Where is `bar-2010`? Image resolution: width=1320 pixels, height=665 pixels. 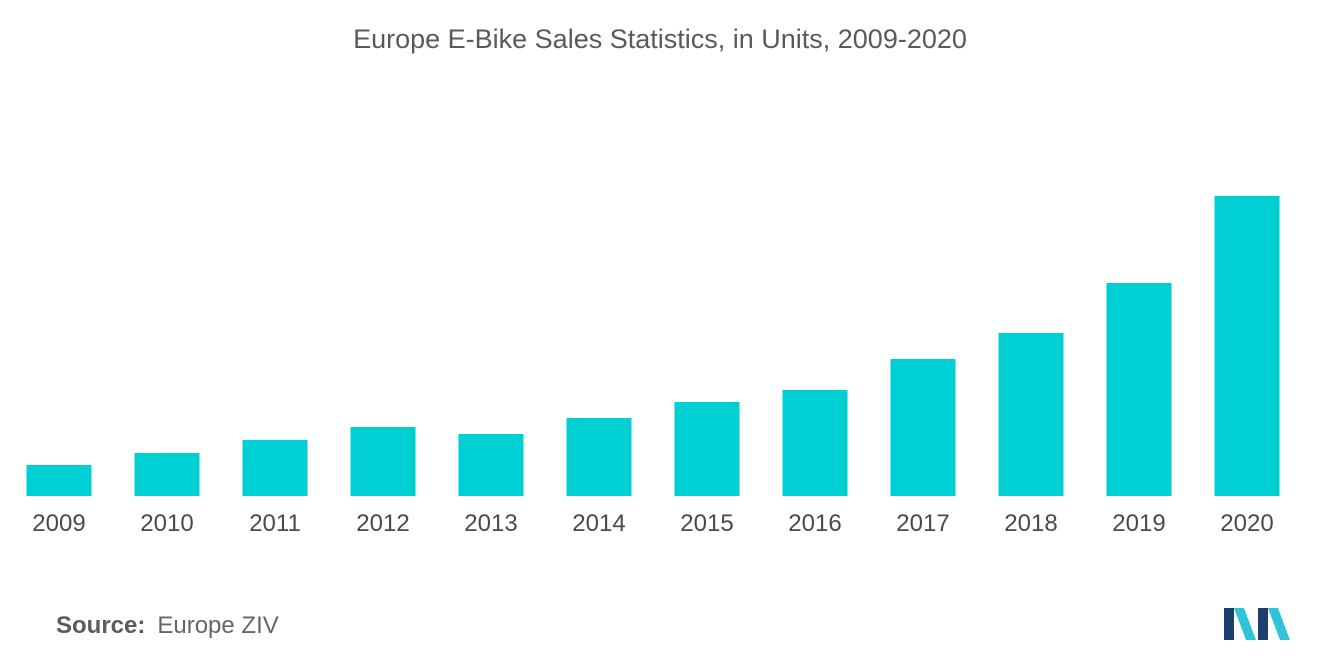
bar-2010 is located at coordinates (167, 474).